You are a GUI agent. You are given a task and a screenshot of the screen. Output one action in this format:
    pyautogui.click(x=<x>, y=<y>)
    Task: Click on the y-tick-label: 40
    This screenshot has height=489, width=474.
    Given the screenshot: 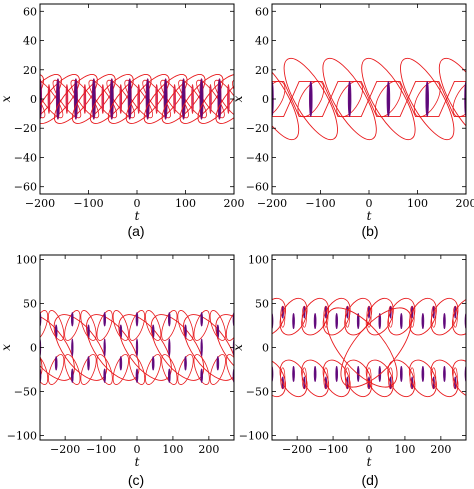 What is the action you would take?
    pyautogui.click(x=30, y=41)
    